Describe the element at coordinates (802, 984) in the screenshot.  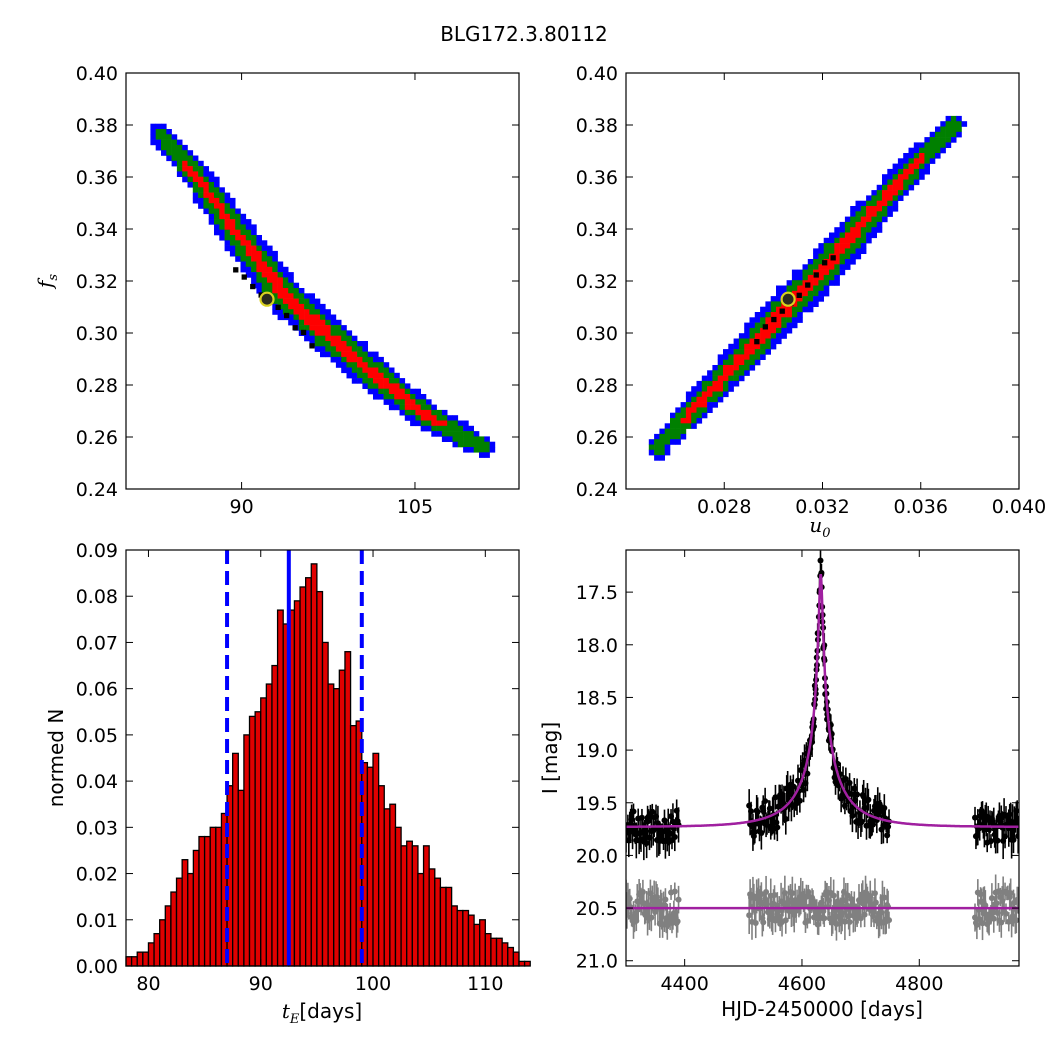
I see `light-curve-xtick-label: 4600` at that location.